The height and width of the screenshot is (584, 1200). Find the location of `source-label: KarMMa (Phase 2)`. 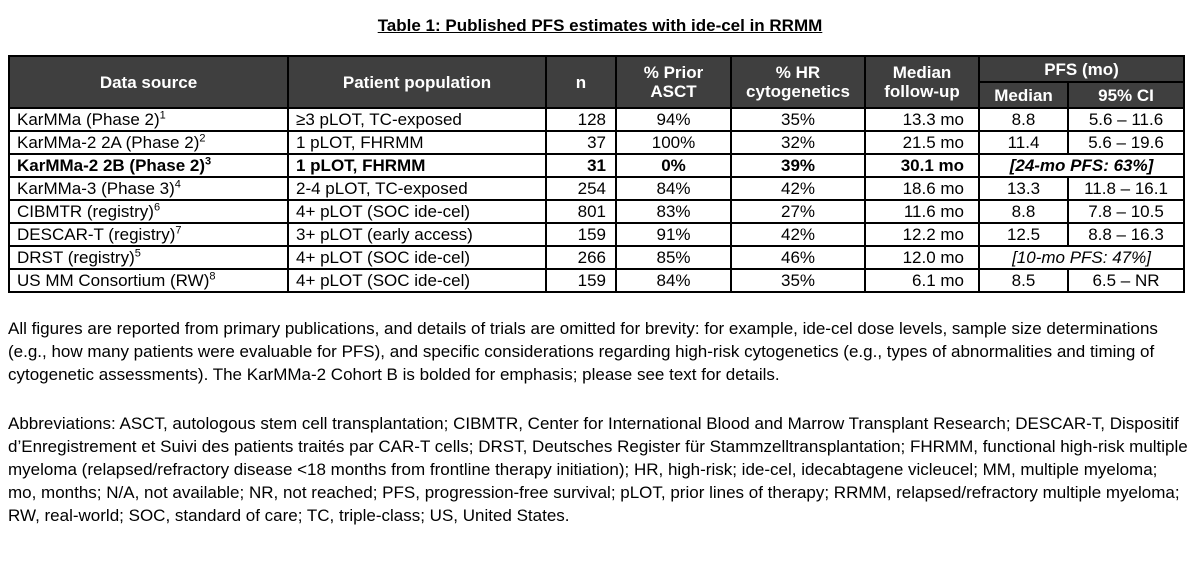

source-label: KarMMa (Phase 2) is located at coordinates (88, 119).